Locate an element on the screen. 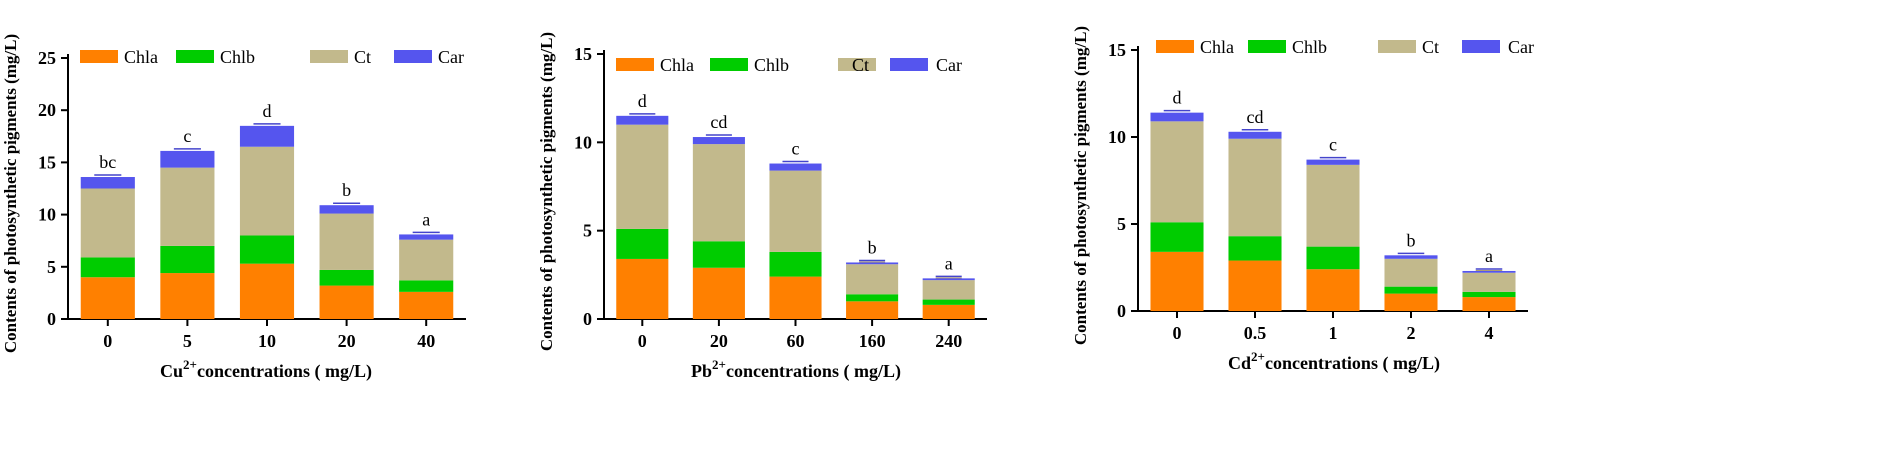 The height and width of the screenshot is (466, 1898). x-axis-title: Cd2+concentrations ( mg/L) is located at coordinates (1334, 361).